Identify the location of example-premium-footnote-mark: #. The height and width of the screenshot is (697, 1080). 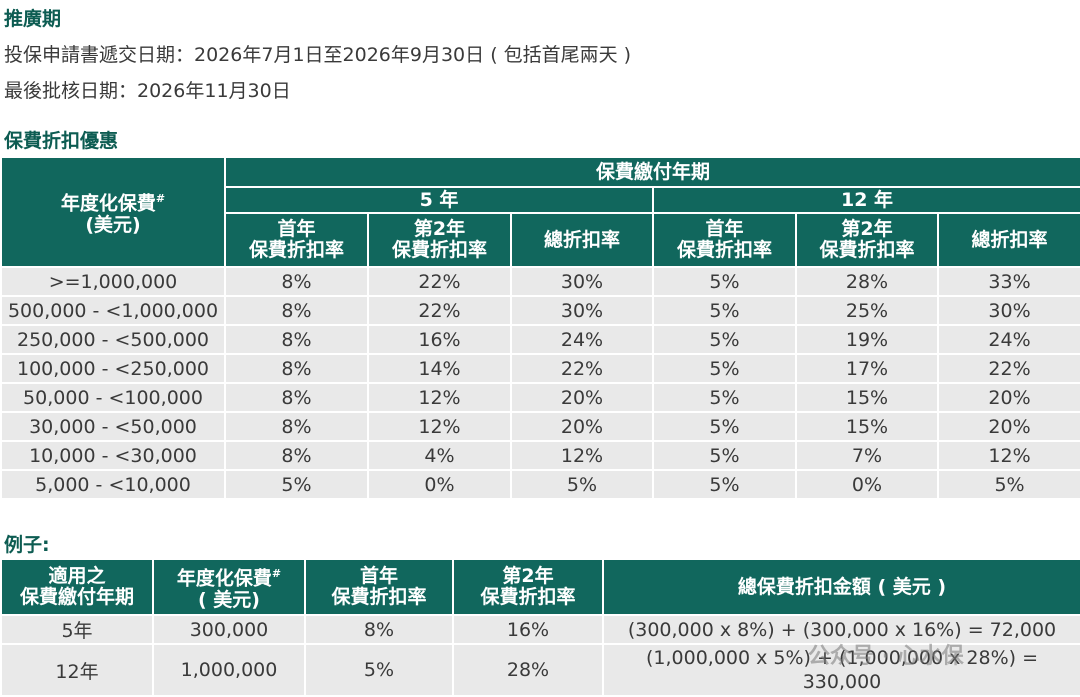
(276, 574).